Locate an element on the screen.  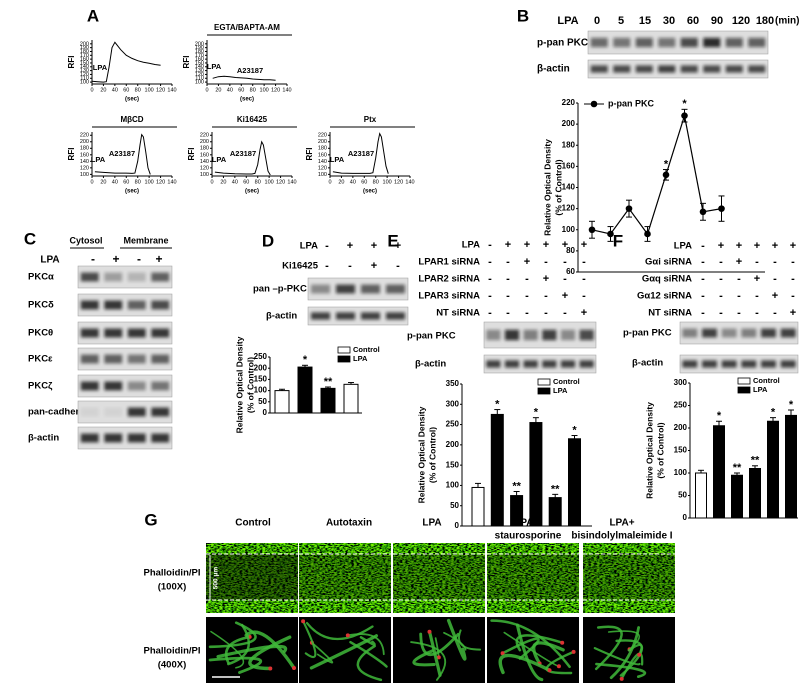
y-axis-label: RFI is located at coordinates (71, 62).